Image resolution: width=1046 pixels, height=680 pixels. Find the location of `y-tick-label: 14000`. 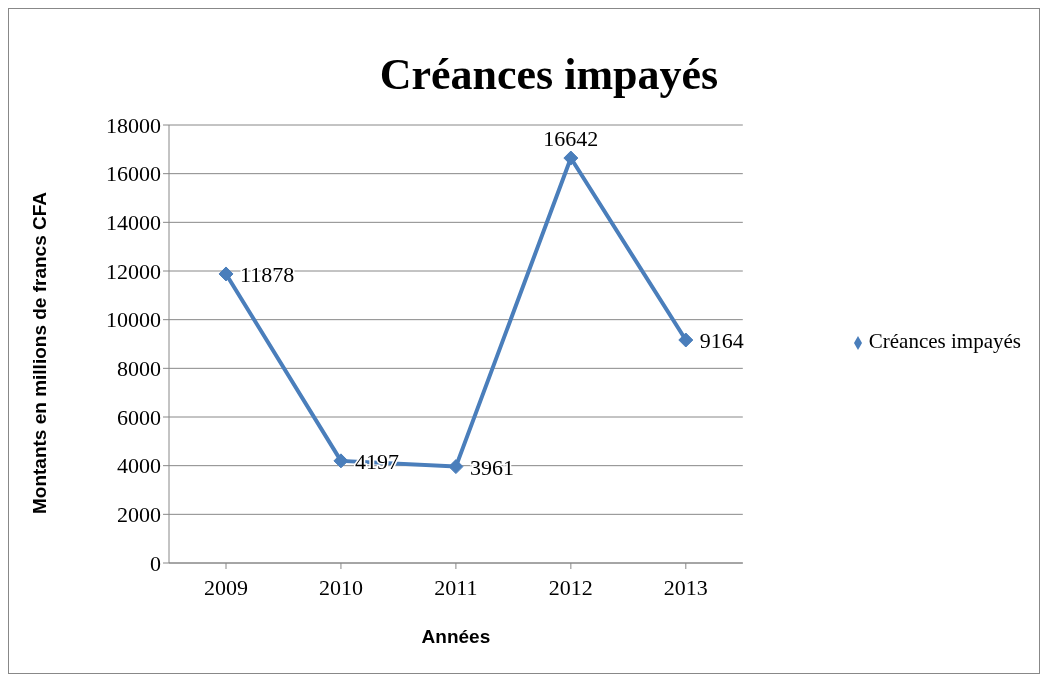

y-tick-label: 14000 is located at coordinates (133, 223).